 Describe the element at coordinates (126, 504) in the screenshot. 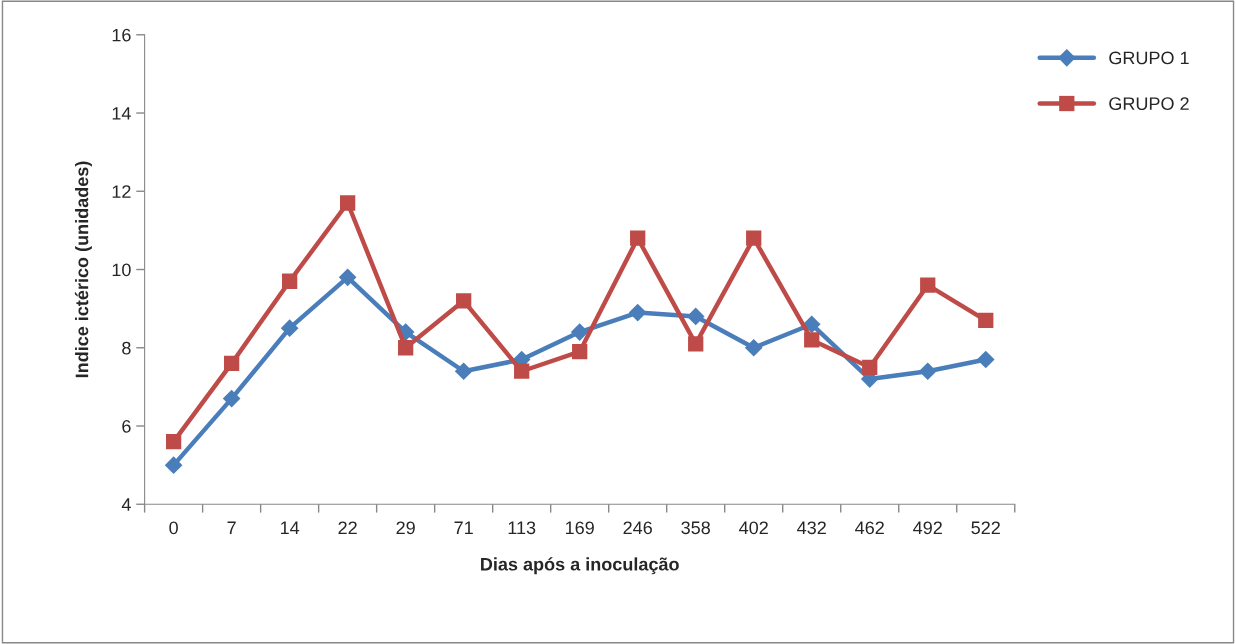

I see `y-tick-label: 4` at that location.